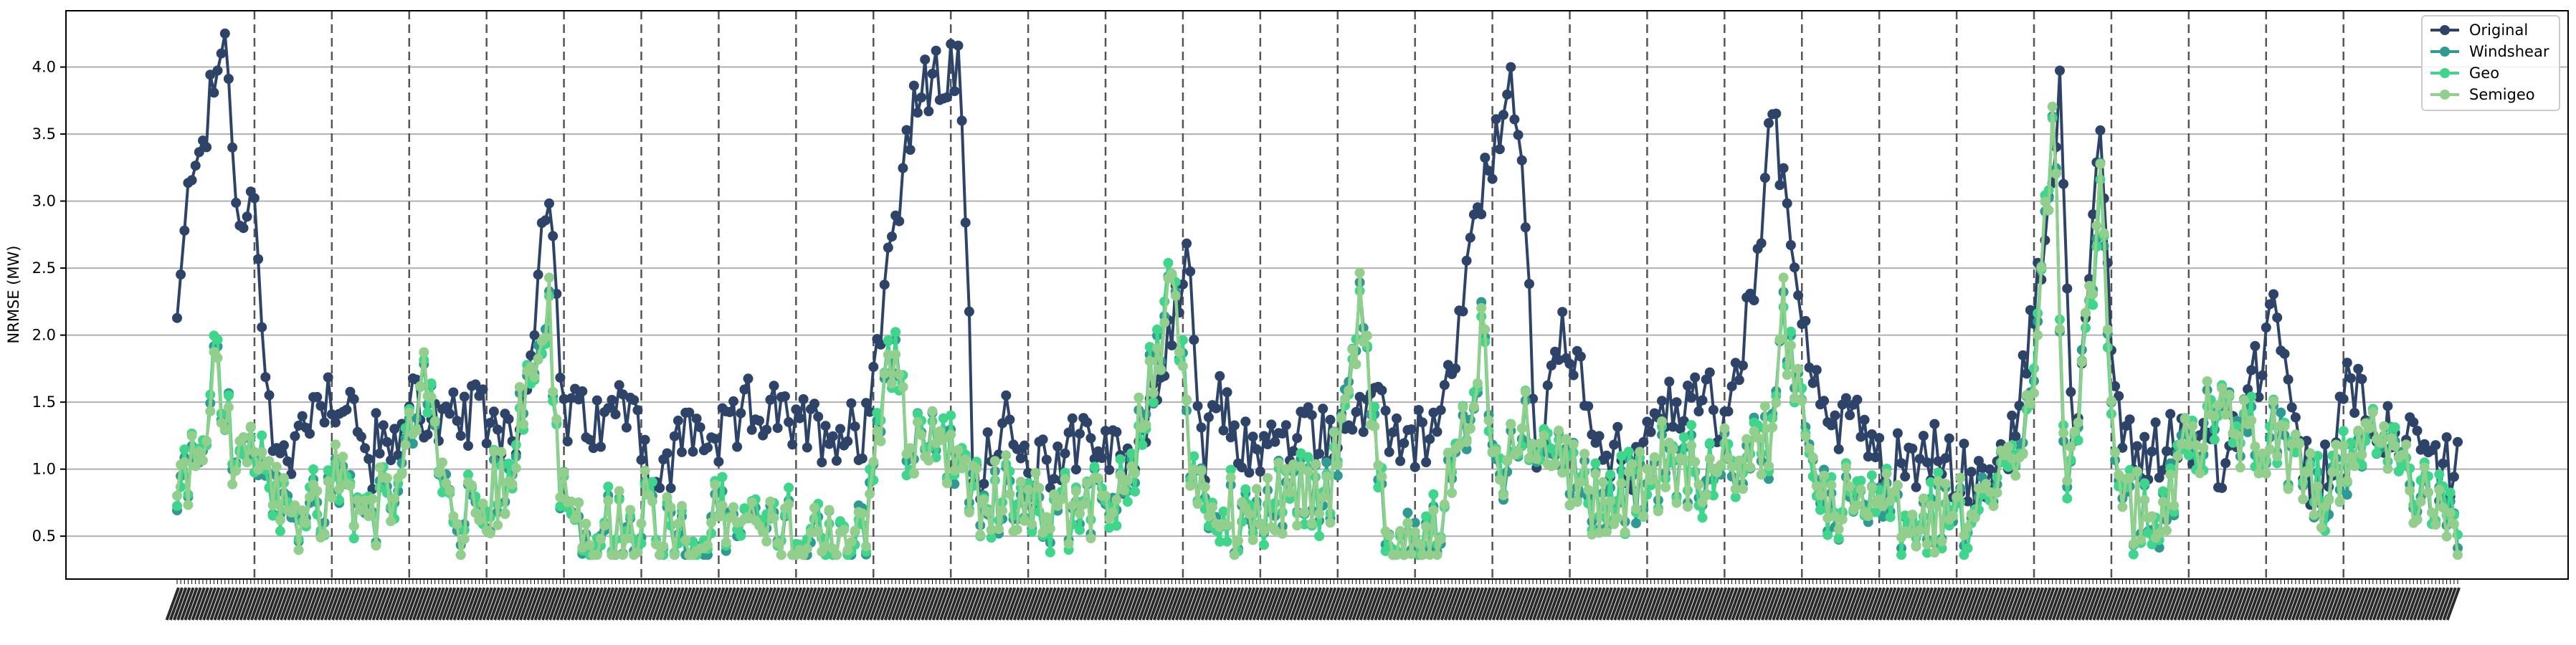  What do you see at coordinates (2490, 51) in the screenshot?
I see `legend-item: Windshear` at bounding box center [2490, 51].